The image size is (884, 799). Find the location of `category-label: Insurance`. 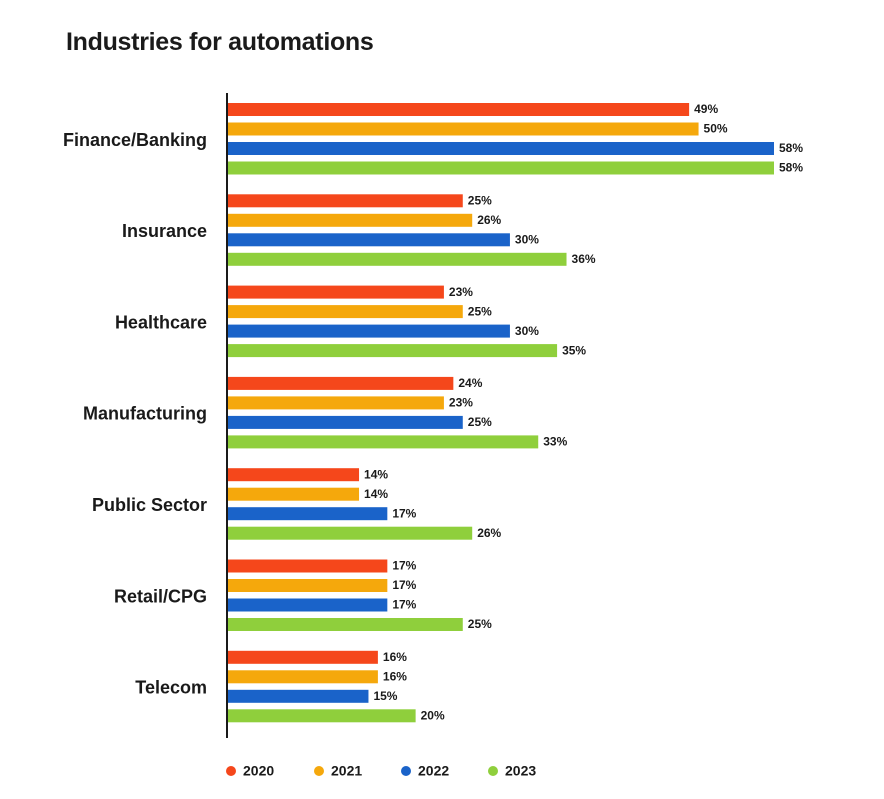

category-label: Insurance is located at coordinates (164, 231).